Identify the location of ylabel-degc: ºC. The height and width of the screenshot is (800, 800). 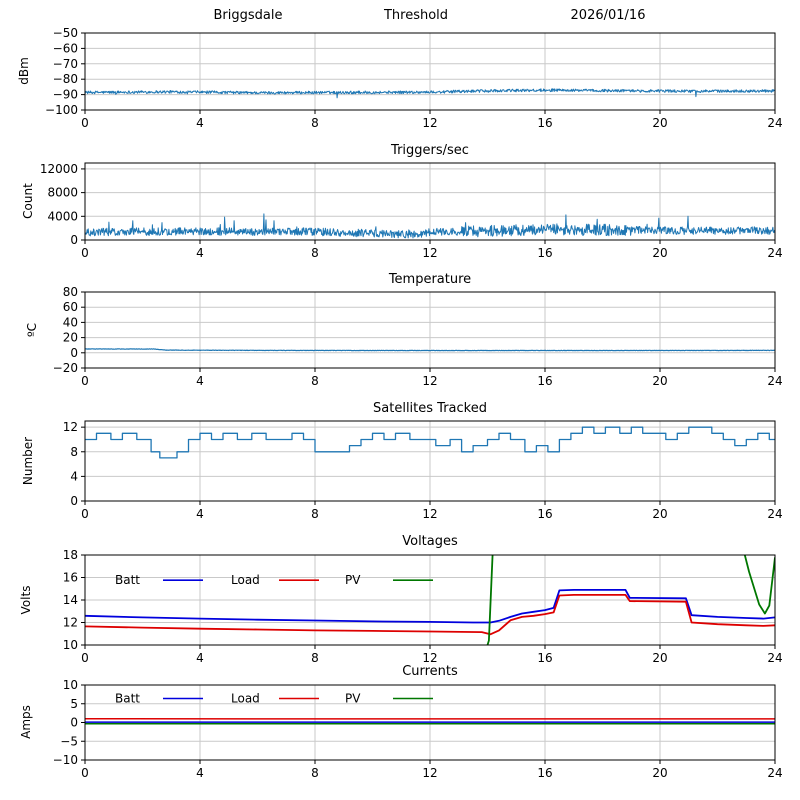
(32, 330).